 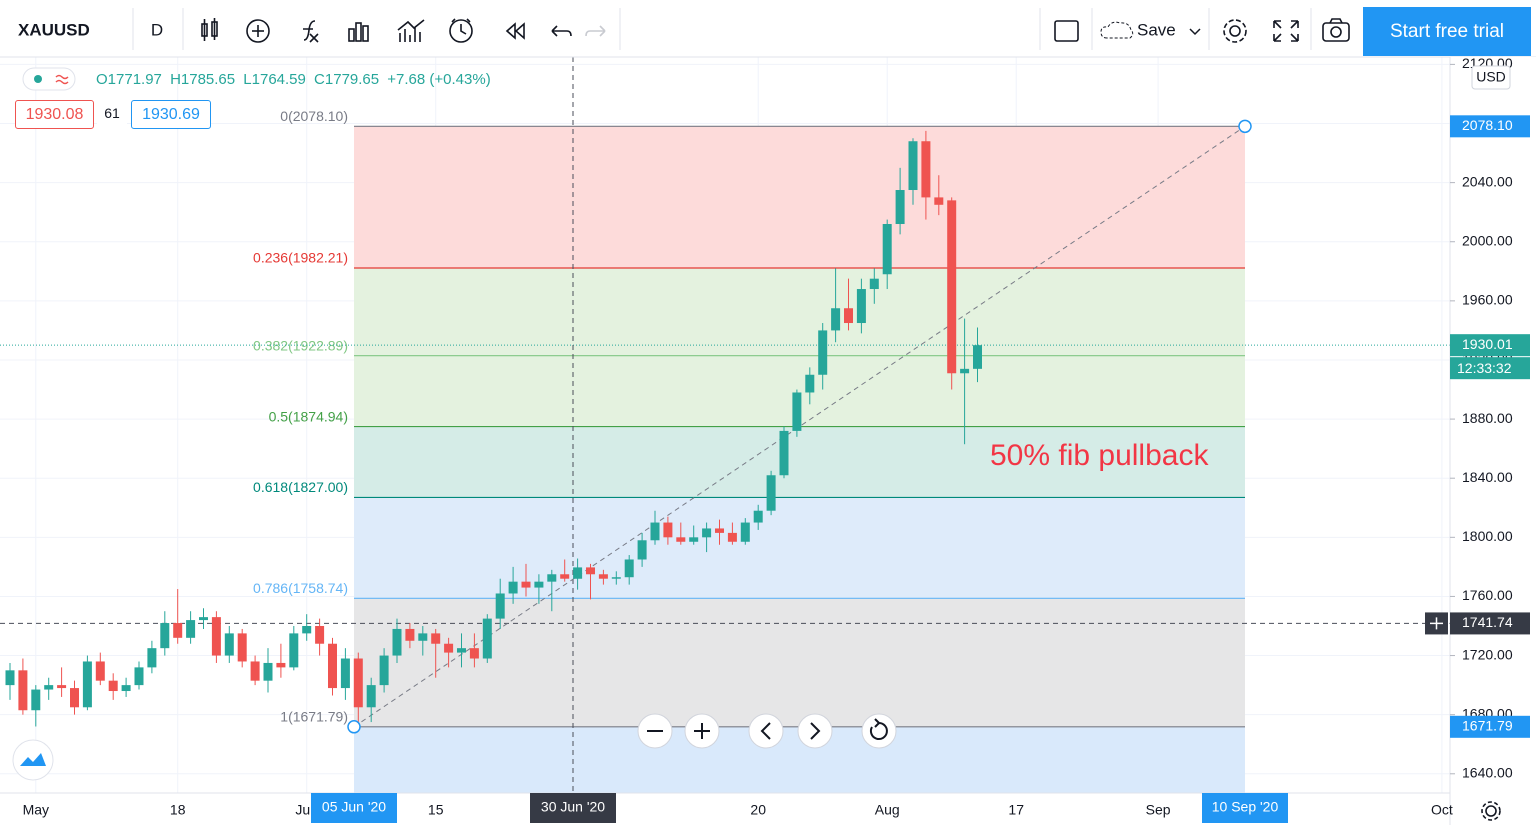 What do you see at coordinates (879, 731) in the screenshot?
I see `reset-view` at bounding box center [879, 731].